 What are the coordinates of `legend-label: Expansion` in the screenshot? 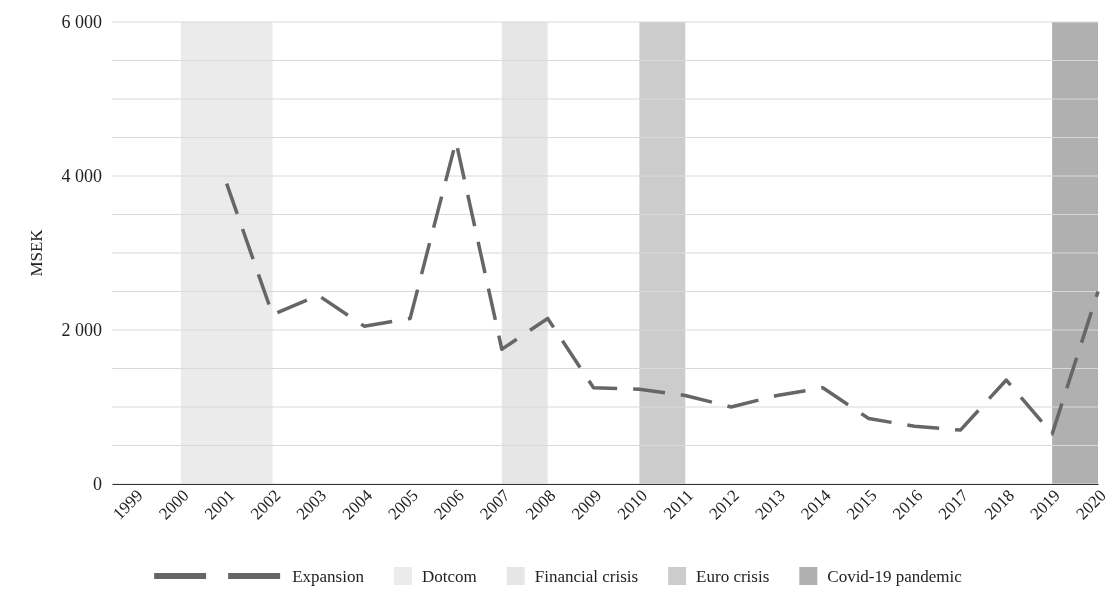 It's located at (328, 576).